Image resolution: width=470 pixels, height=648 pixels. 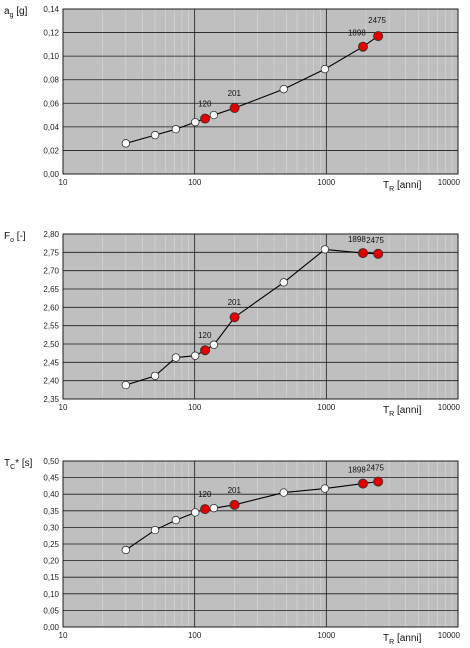 What do you see at coordinates (51, 271) in the screenshot?
I see `y-tick-label: 2,70` at bounding box center [51, 271].